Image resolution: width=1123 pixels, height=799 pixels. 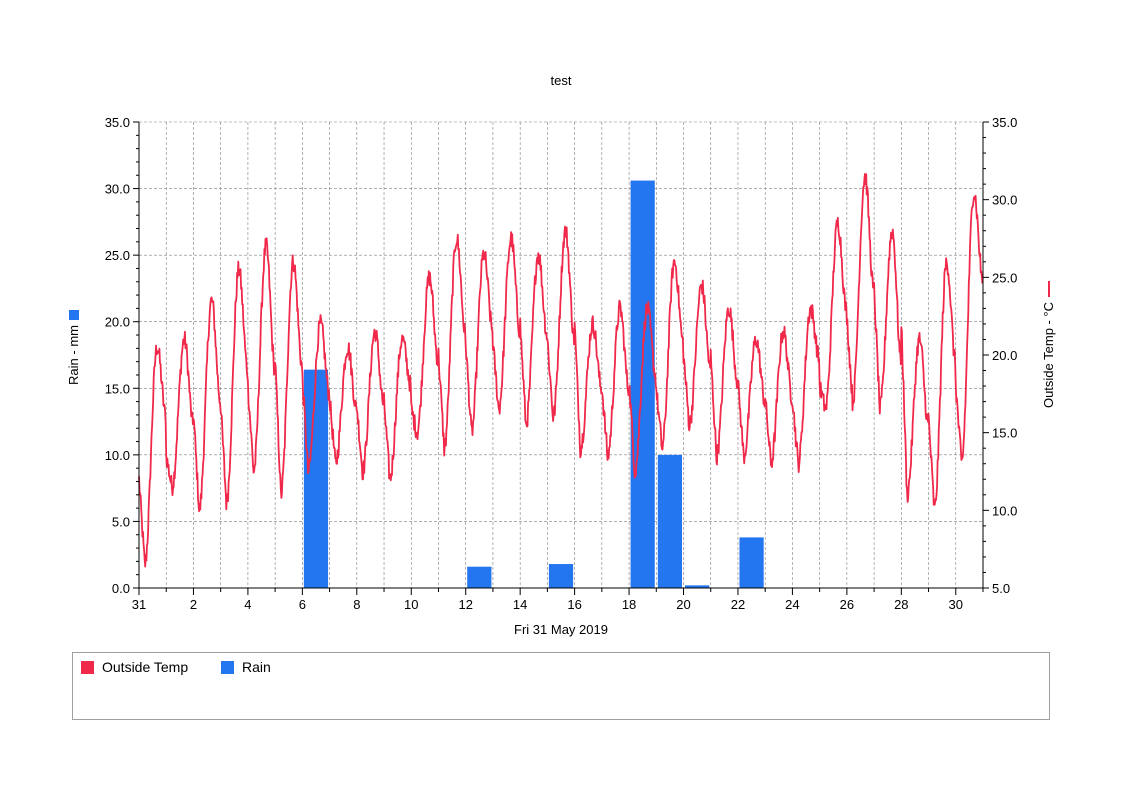 I want to click on legend-item-outside-temp: Outside Temp, so click(x=134, y=667).